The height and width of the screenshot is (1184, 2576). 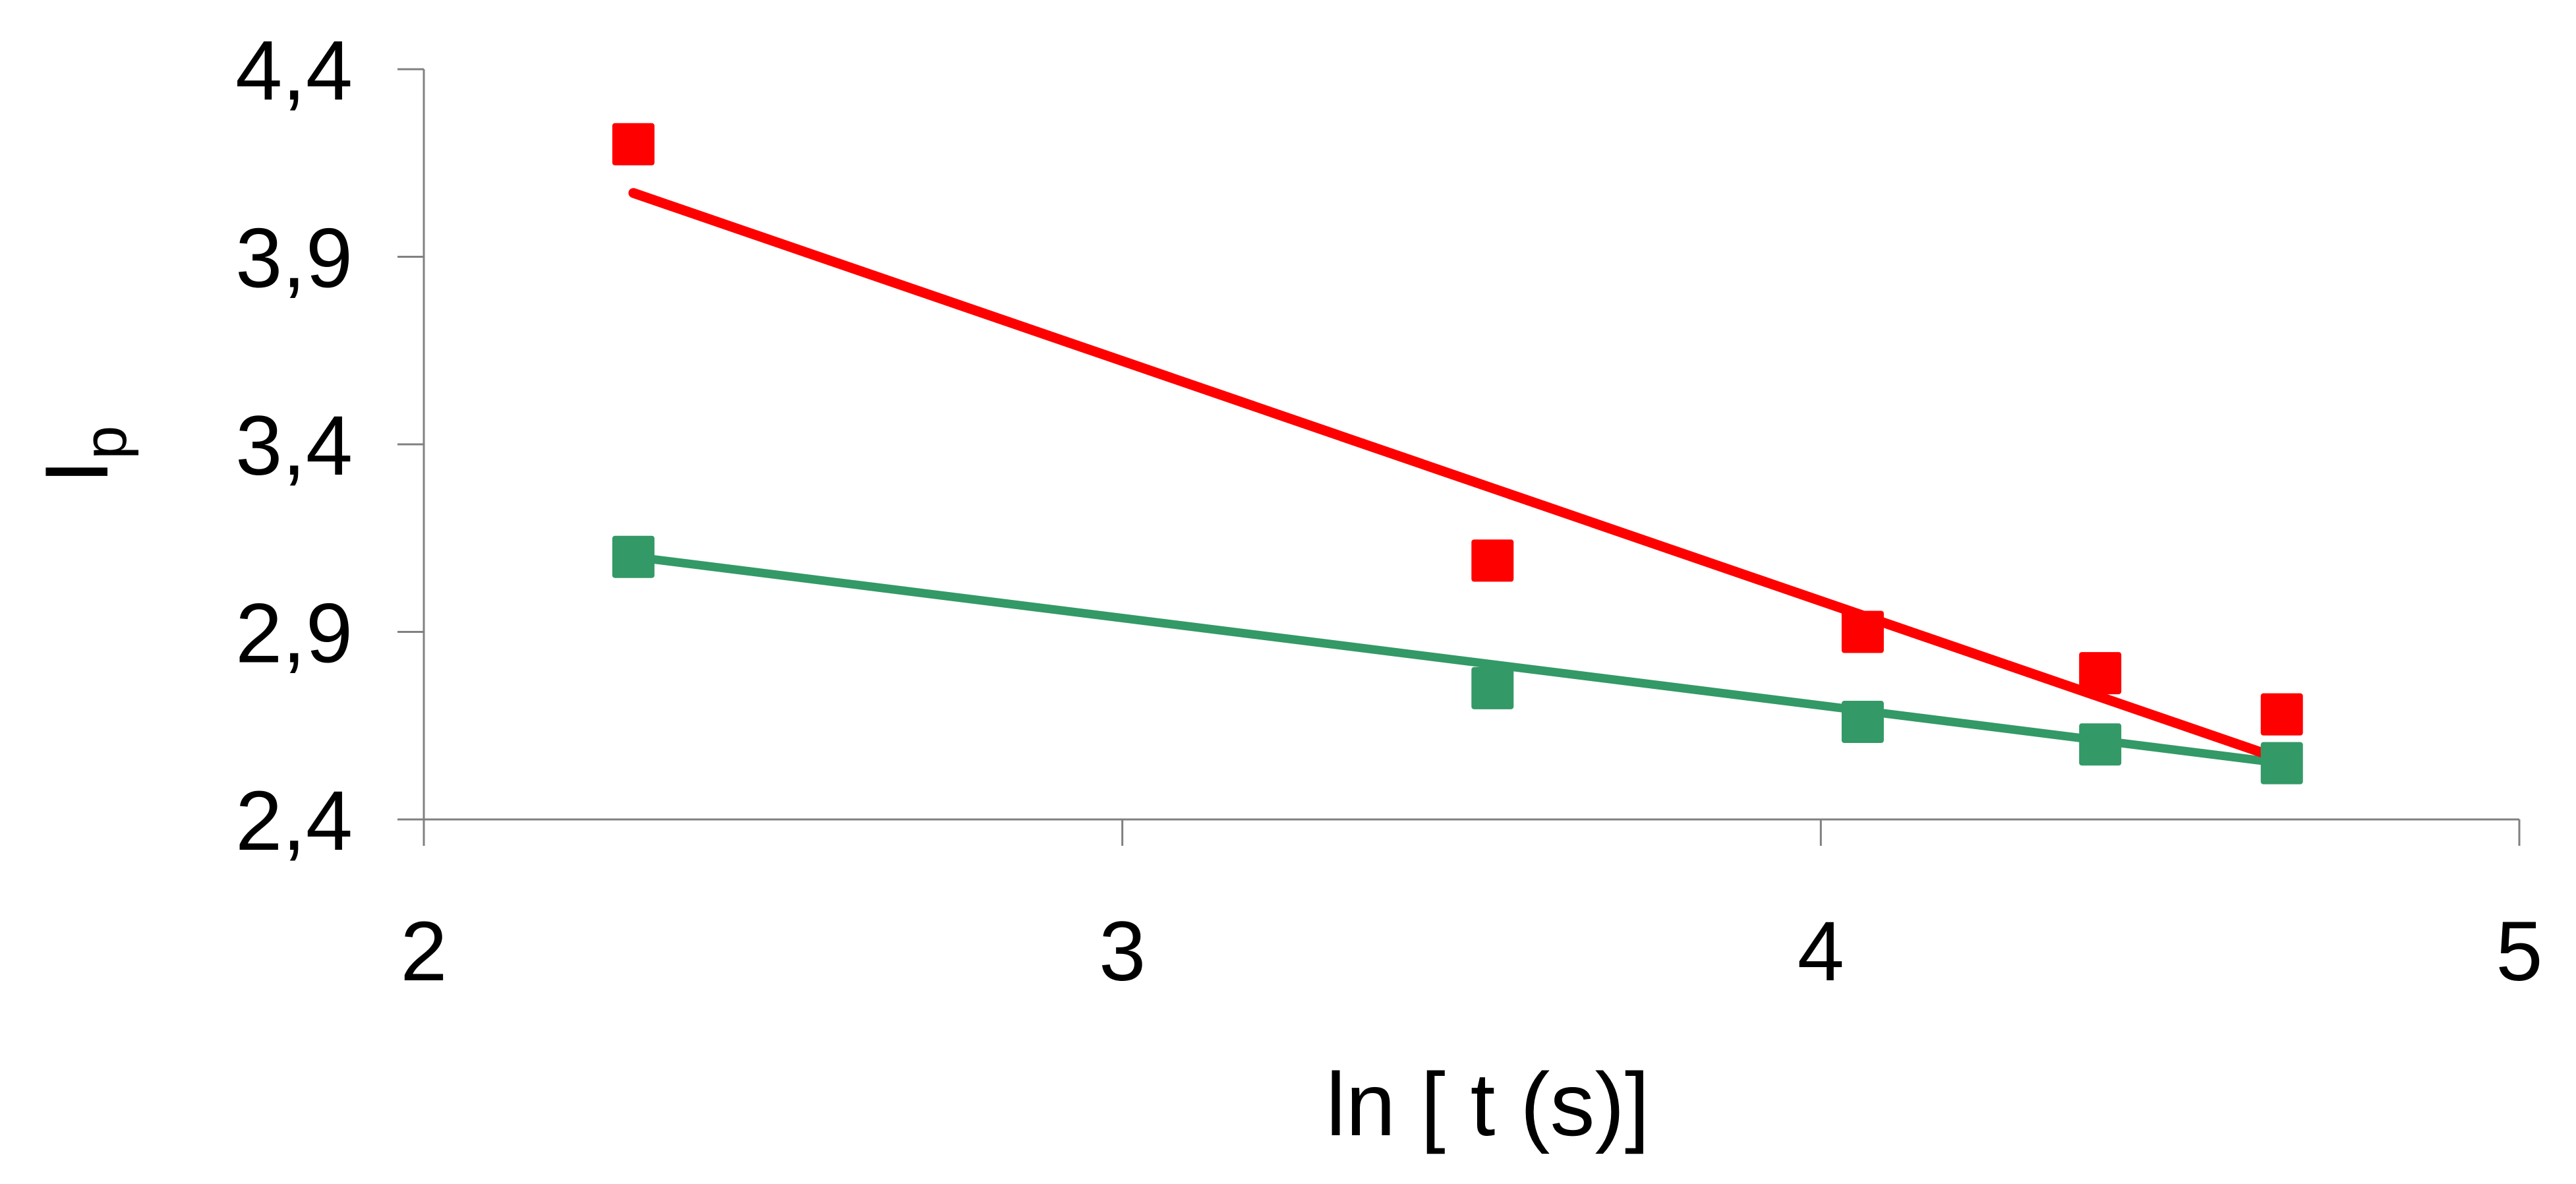 I want to click on y-tick-label: 2,4, so click(x=294, y=821).